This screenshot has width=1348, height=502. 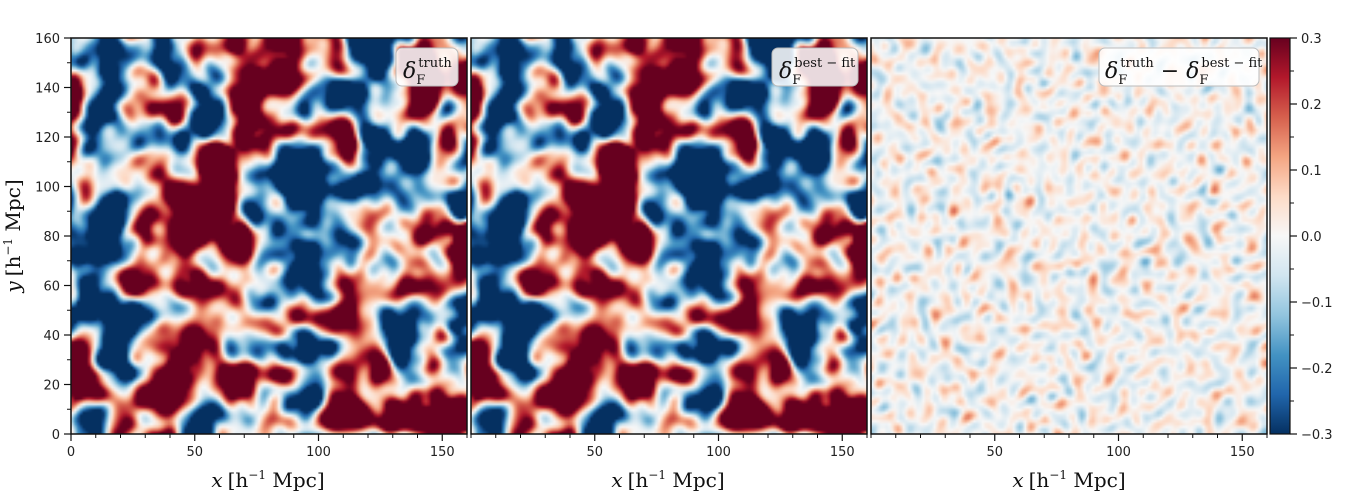 I want to click on colorbar-ticks: −0.3 −0.2 −0.1 0.0 0.1 0.2 0.3, so click(x=1311, y=237).